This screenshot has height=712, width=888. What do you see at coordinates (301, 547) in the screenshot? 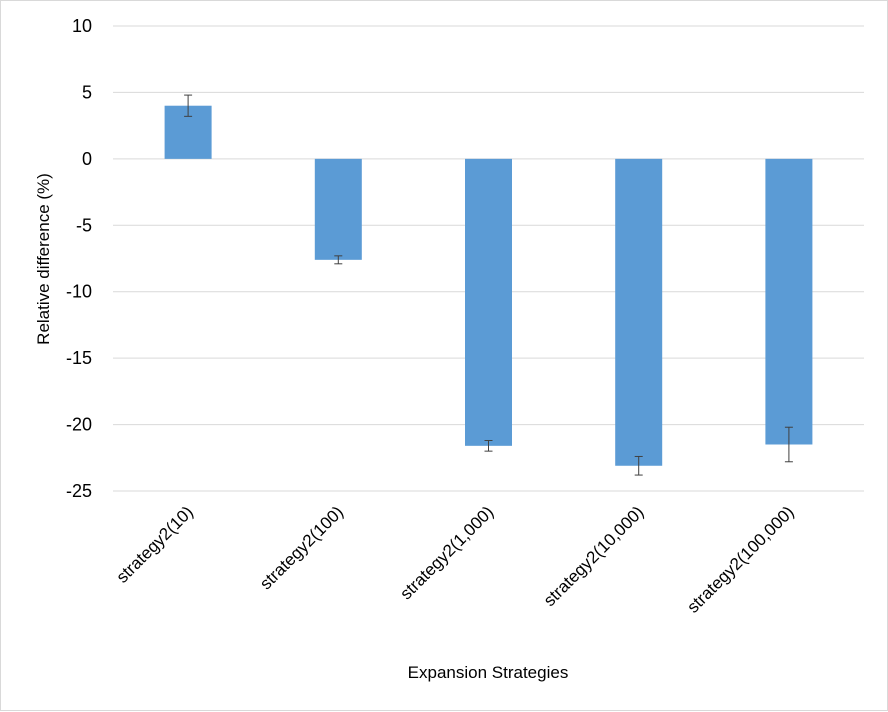
I see `x-category-label: strategy2(100)` at bounding box center [301, 547].